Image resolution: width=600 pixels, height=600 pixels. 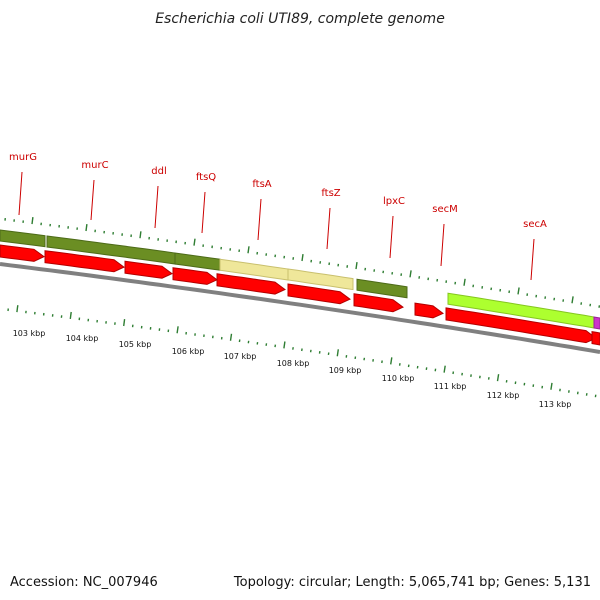 I want to click on gene-label-ftsA: ftsA, so click(x=261, y=184).